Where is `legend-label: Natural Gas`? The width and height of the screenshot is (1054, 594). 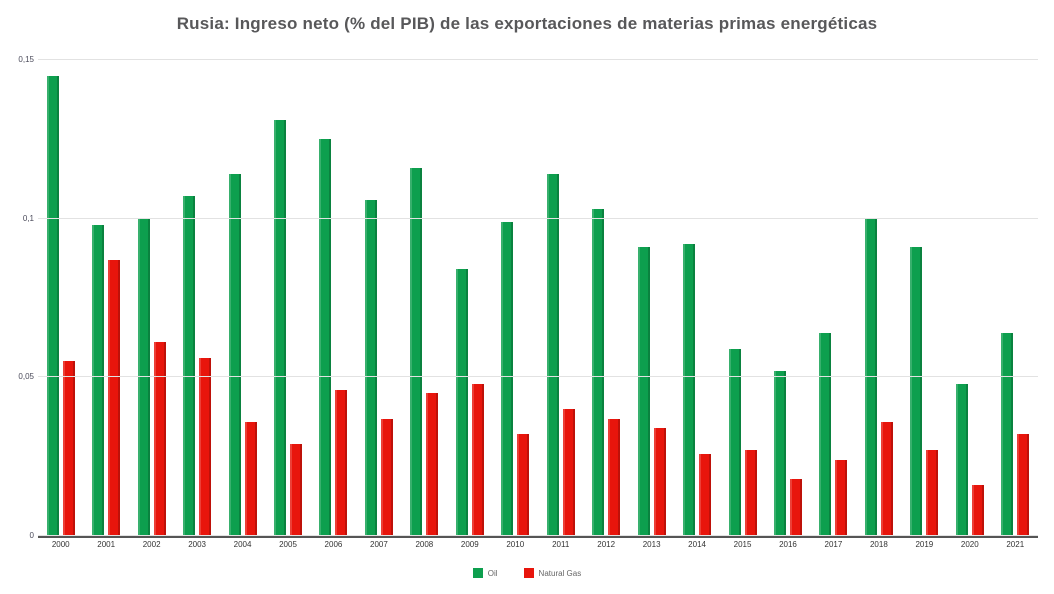 legend-label: Natural Gas is located at coordinates (560, 573).